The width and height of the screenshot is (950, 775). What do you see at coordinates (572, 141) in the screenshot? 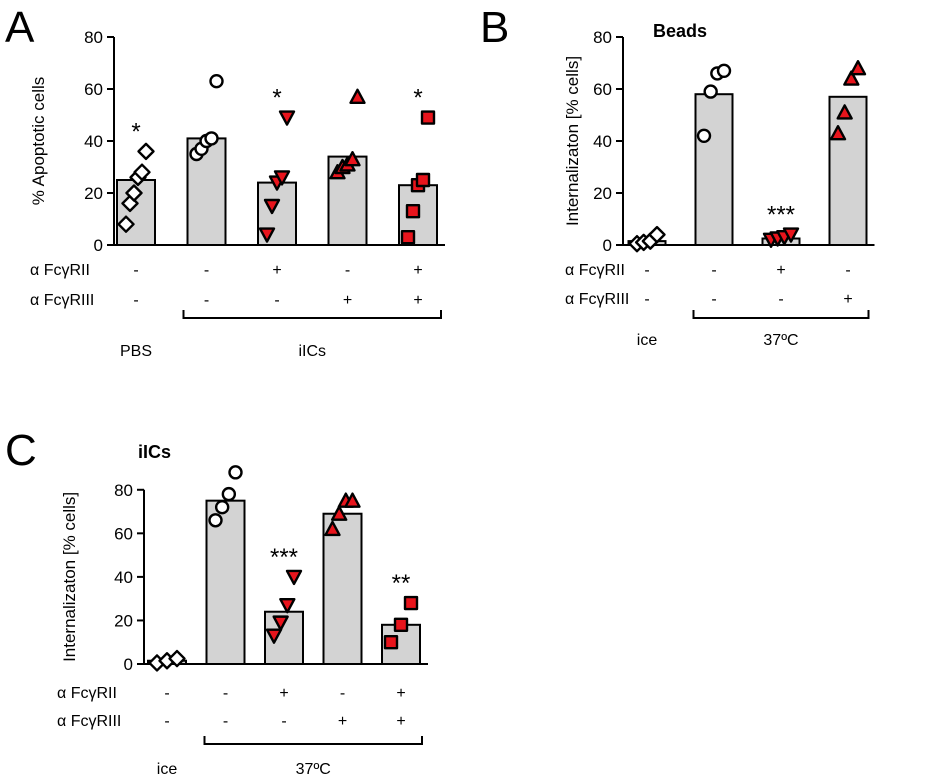
I see `y-axis-label: Internalizaton [% cells]` at bounding box center [572, 141].